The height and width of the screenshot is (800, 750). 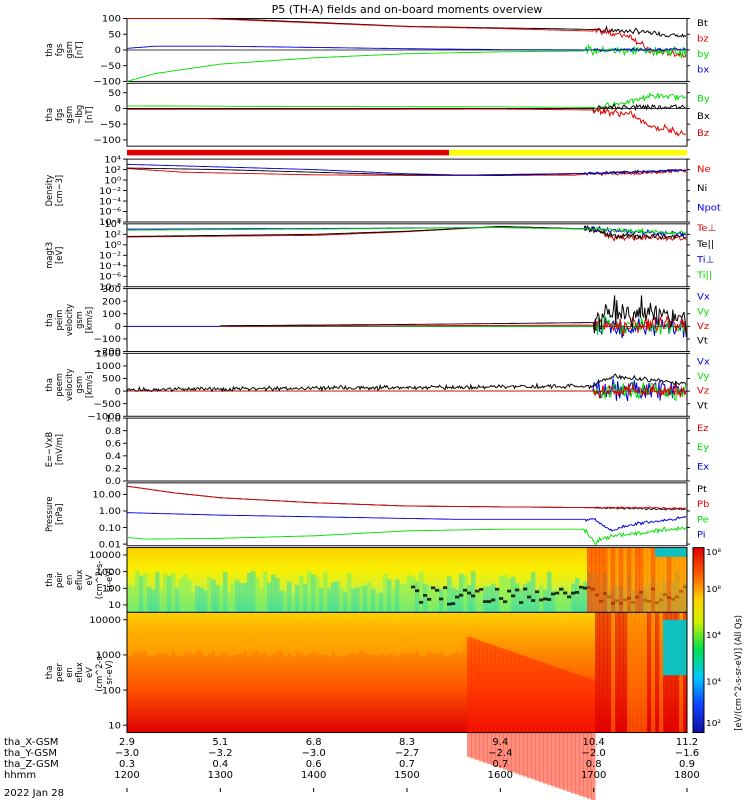 I want to click on legend-entry: Bt, so click(x=702, y=23).